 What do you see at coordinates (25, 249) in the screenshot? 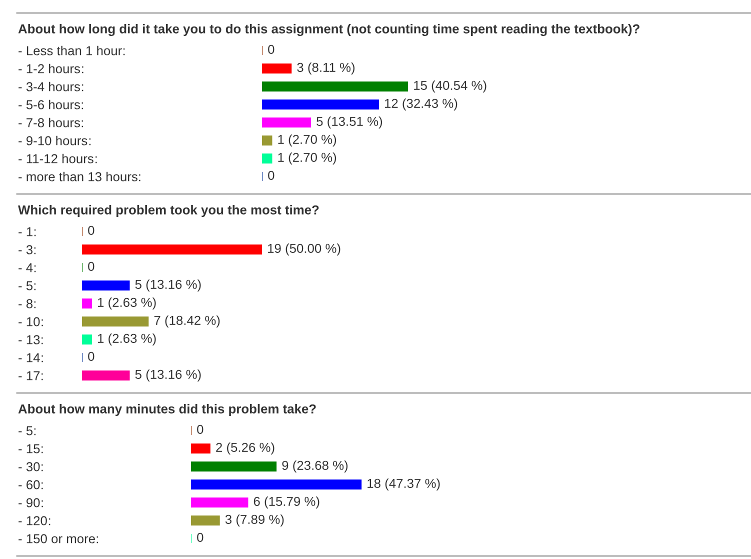
I see `y-tick-label: - 3` at bounding box center [25, 249].